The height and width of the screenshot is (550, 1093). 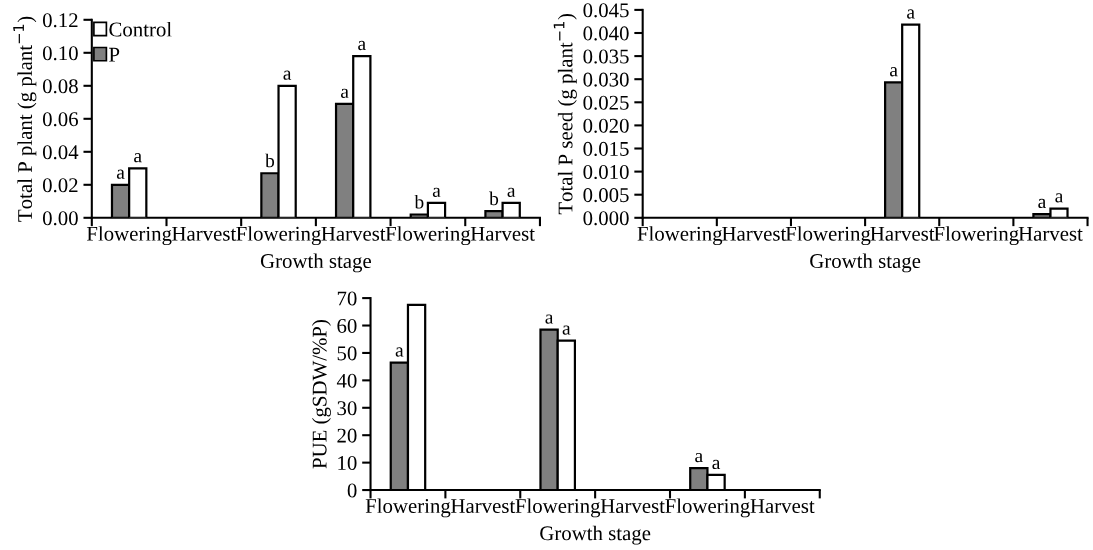 What do you see at coordinates (606, 56) in the screenshot?
I see `y-tick-label: 0.035` at bounding box center [606, 56].